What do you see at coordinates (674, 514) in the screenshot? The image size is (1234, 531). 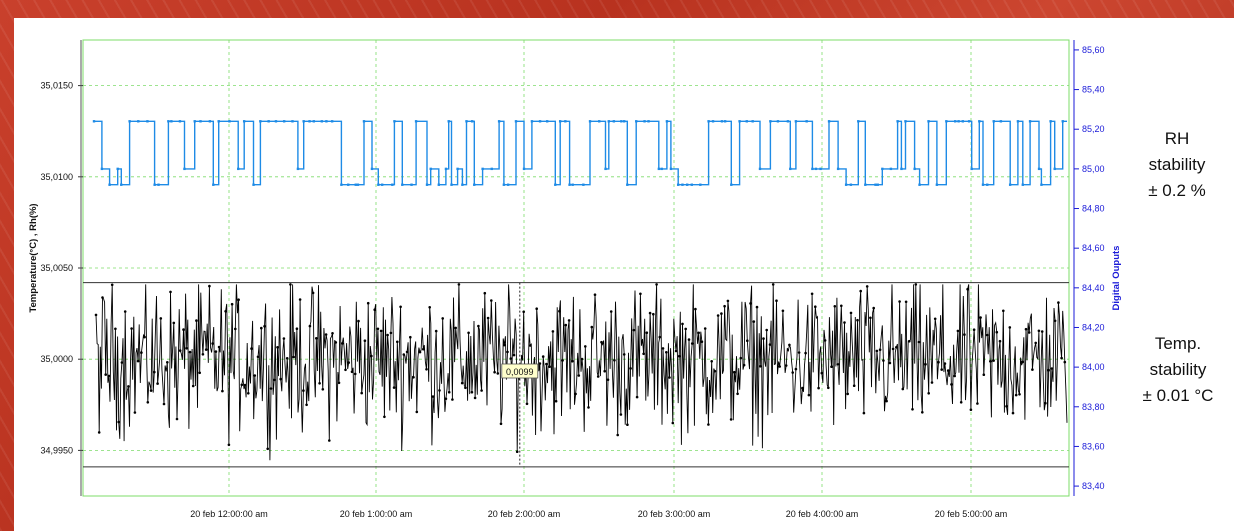 I see `x-tick-label: 20 feb 3:00:00 am` at bounding box center [674, 514].